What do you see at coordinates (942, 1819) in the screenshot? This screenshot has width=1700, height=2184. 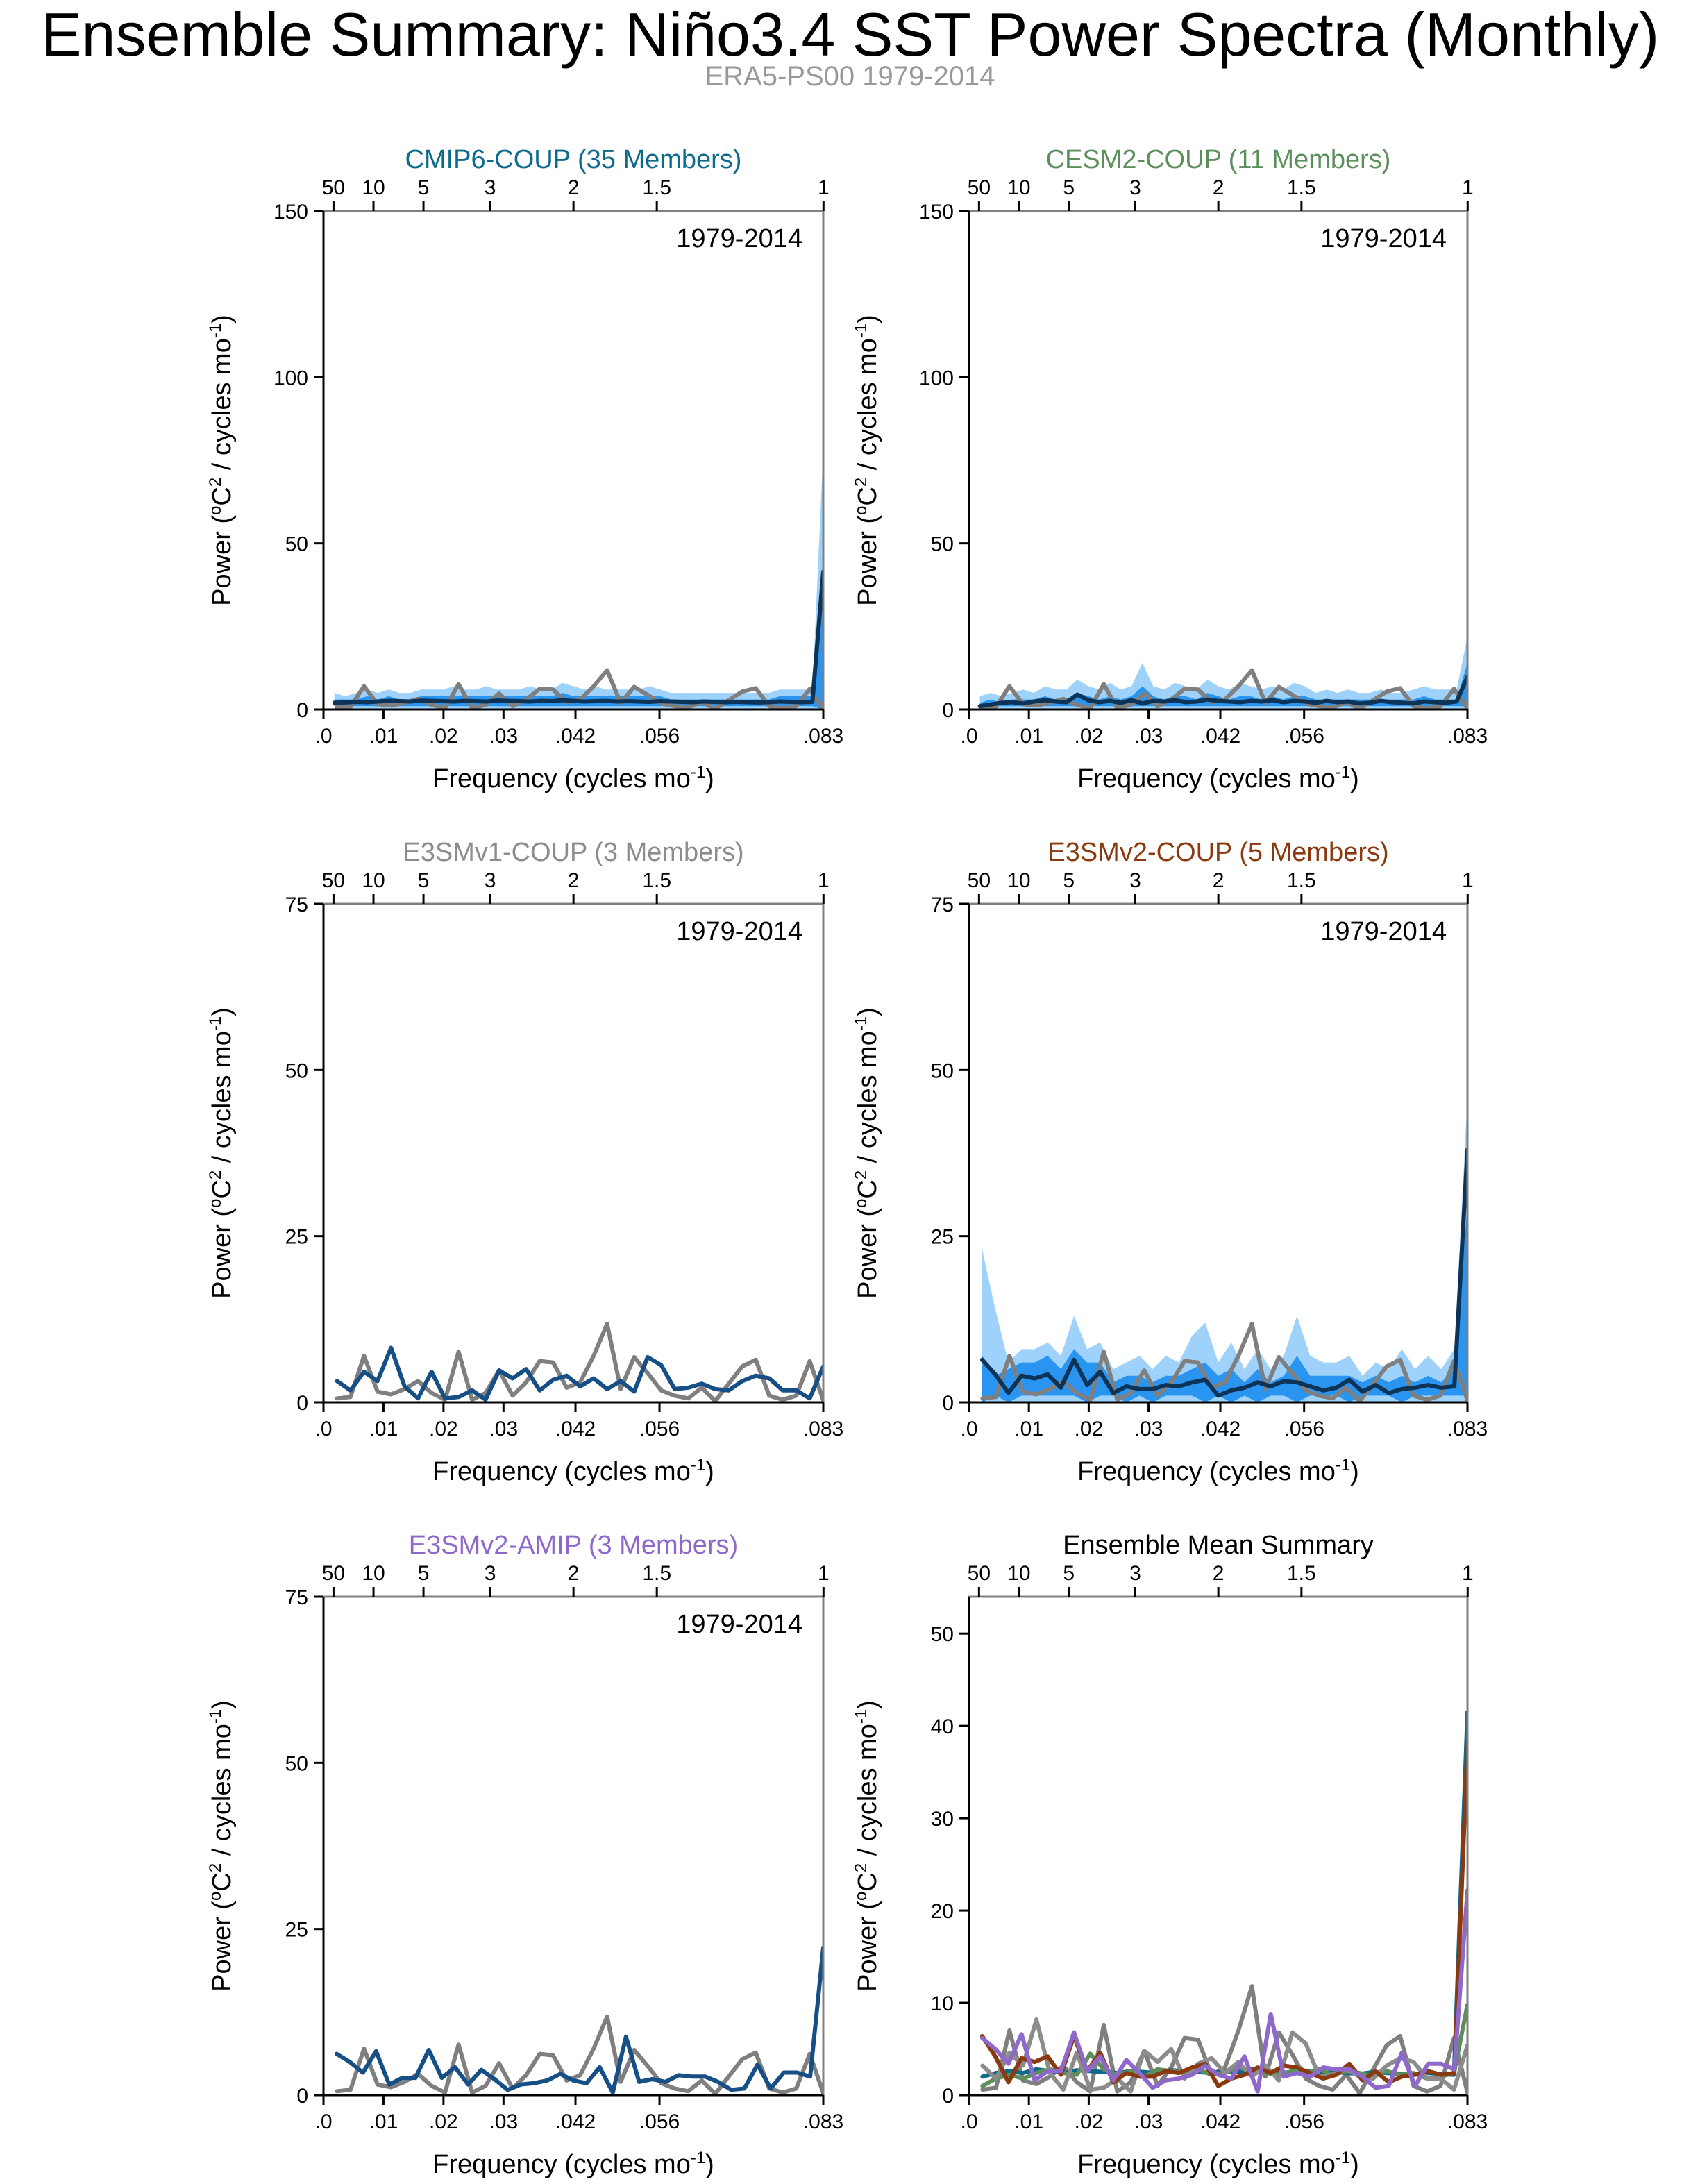 I see `y-tick-label: 30` at bounding box center [942, 1819].